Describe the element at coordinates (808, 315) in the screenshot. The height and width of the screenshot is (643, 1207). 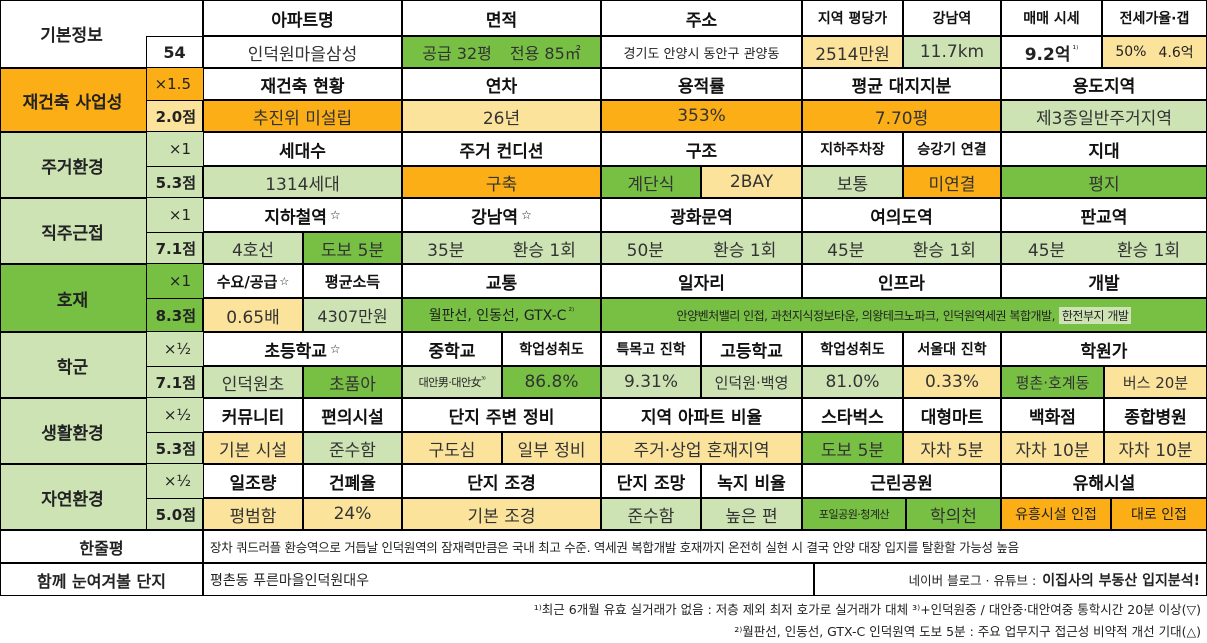
I see `jobs: 안양벤처밸리 인접, 과천지식정보타운, 의왕테크노파크,` at that location.